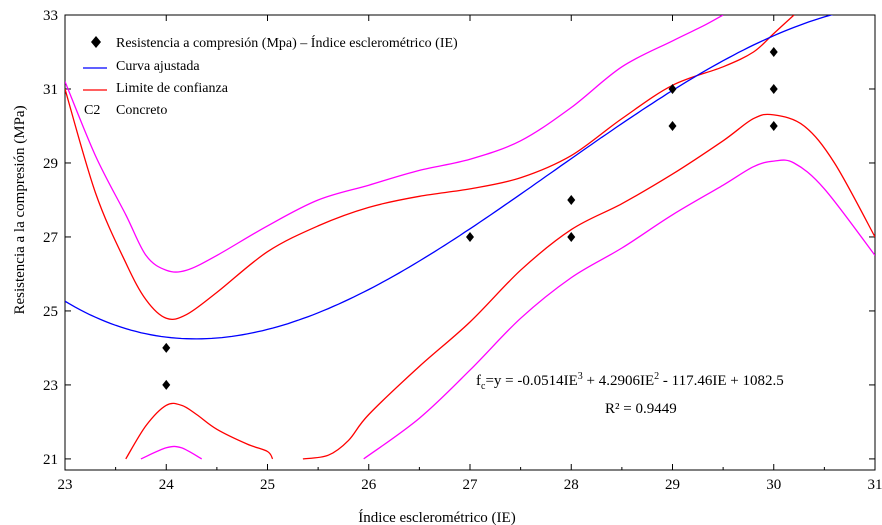 This screenshot has height=525, width=882. I want to click on legend-label-confidence: Limite de confianza, so click(172, 88).